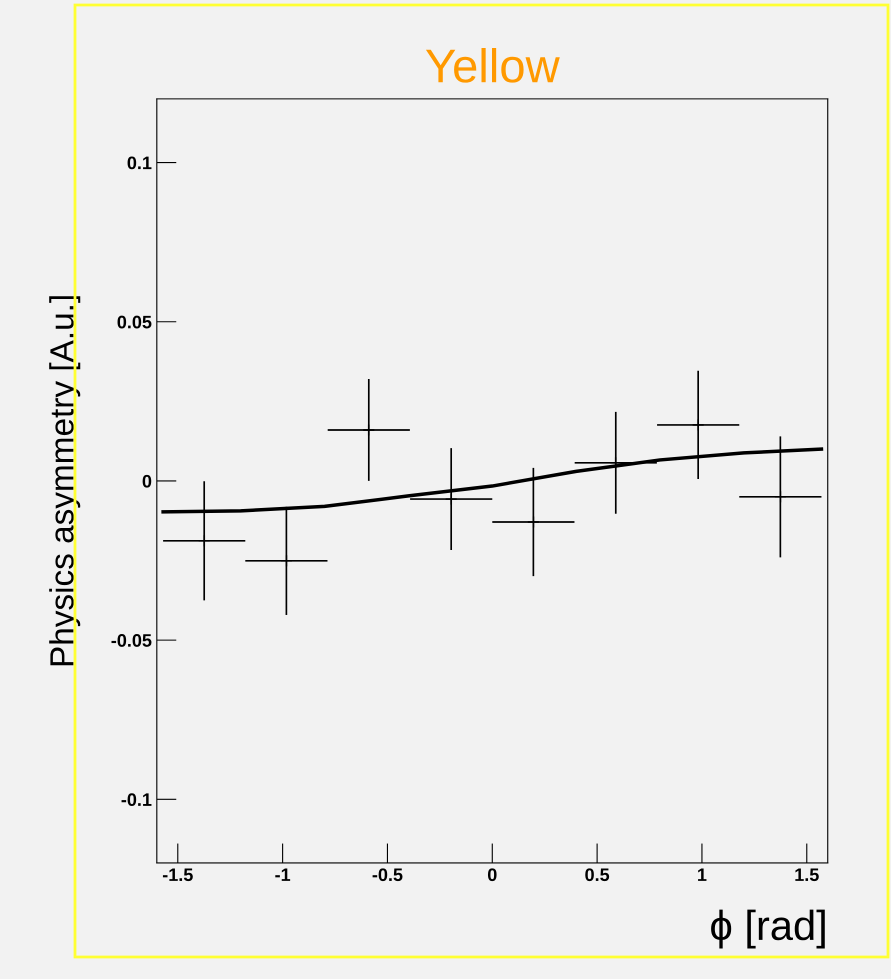  I want to click on chart-title: Yellow, so click(493, 65).